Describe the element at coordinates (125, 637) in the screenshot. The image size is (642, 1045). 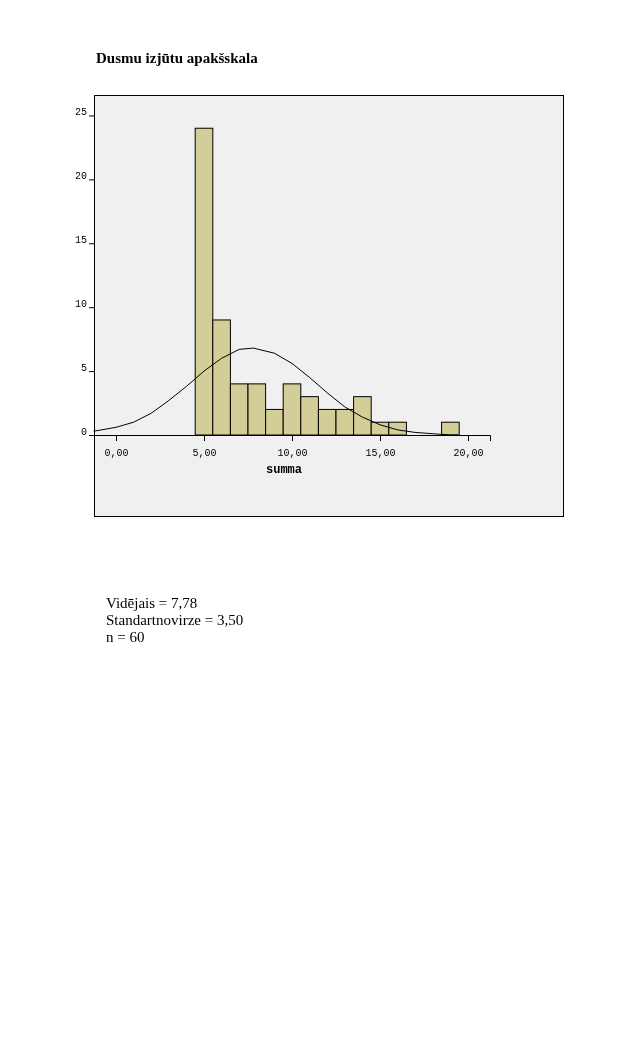
I see `text: n = 60` at that location.